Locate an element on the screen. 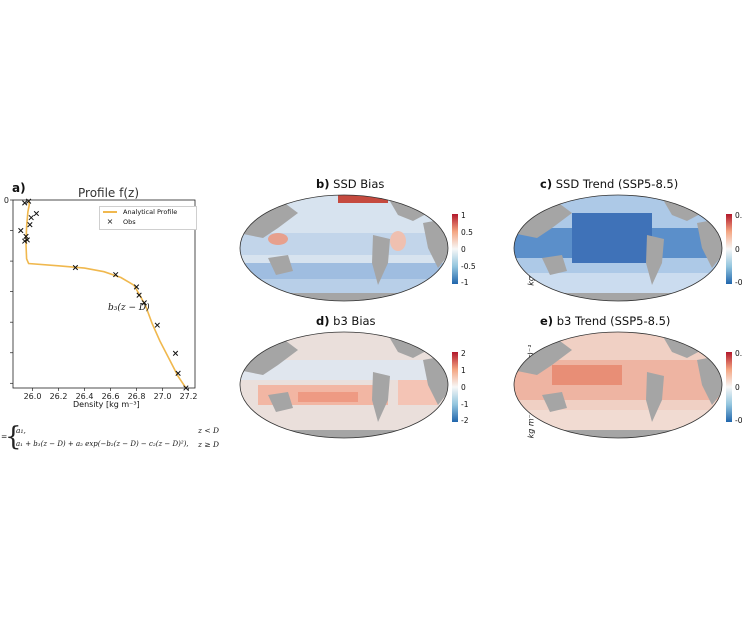  colorbar-b-tick: 0.5 is located at coordinates (467, 232).